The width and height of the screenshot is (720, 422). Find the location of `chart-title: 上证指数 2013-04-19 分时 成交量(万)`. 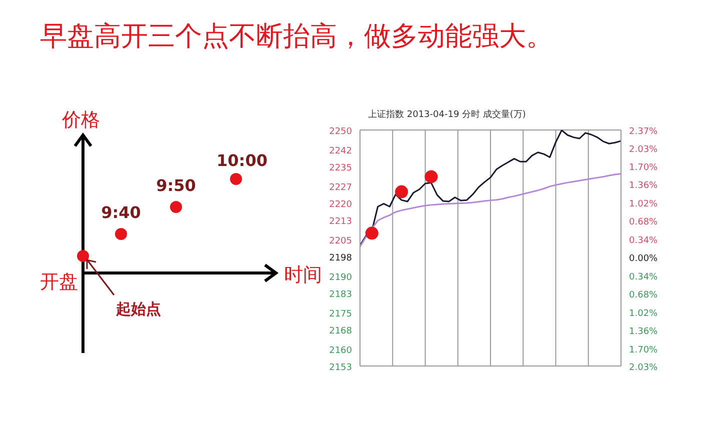

chart-title: 上证指数 2013-04-19 分时 成交量(万) is located at coordinates (447, 114).